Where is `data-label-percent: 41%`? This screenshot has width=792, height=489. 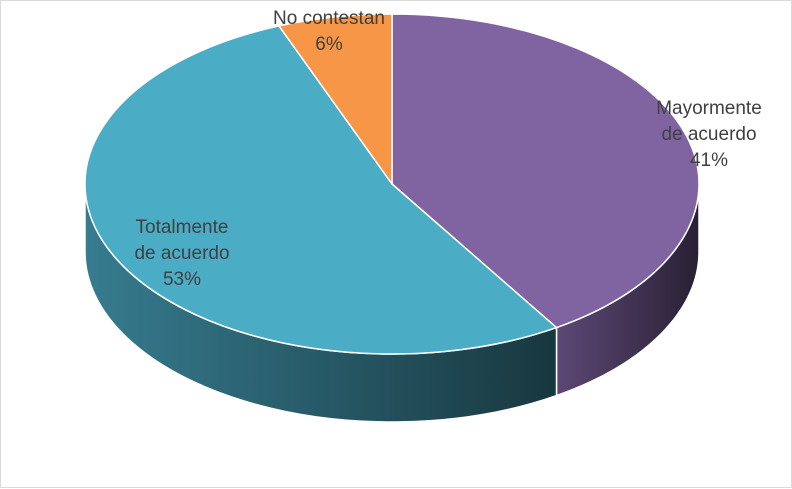
data-label-percent: 41% is located at coordinates (709, 160).